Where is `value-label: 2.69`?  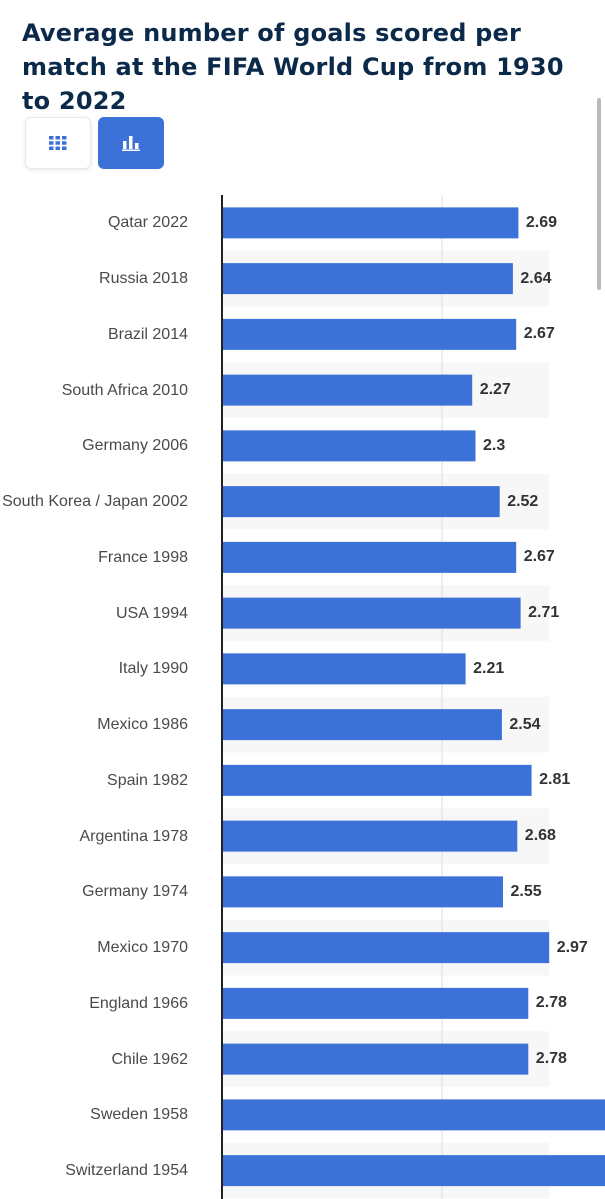 value-label: 2.69 is located at coordinates (541, 222).